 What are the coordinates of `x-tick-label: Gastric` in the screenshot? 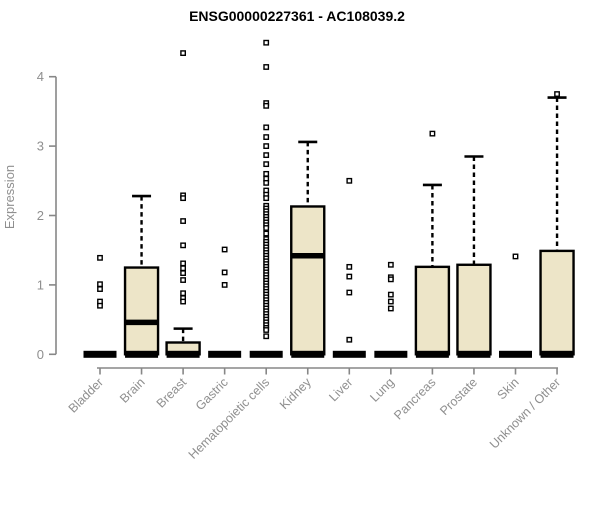 It's located at (212, 394).